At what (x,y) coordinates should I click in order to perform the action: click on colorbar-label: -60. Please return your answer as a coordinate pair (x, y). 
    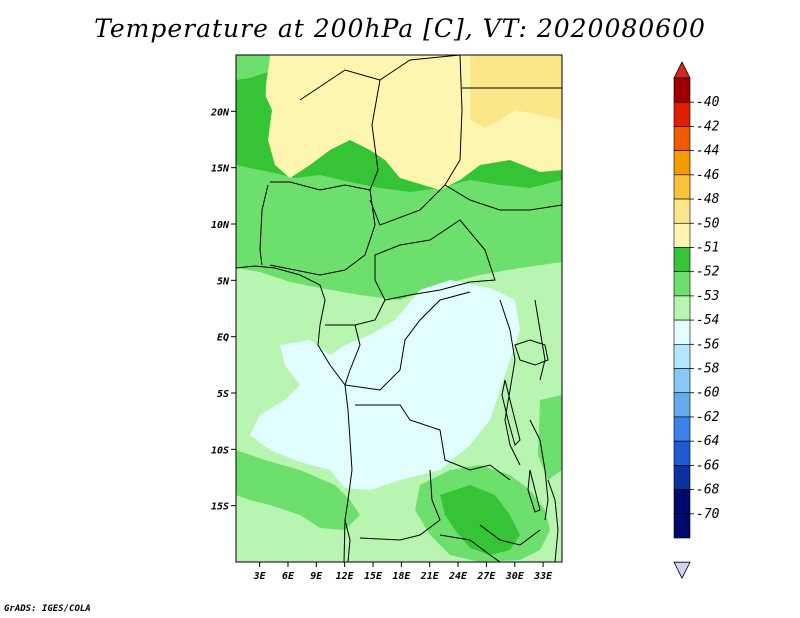
    Looking at the image, I should click on (708, 393).